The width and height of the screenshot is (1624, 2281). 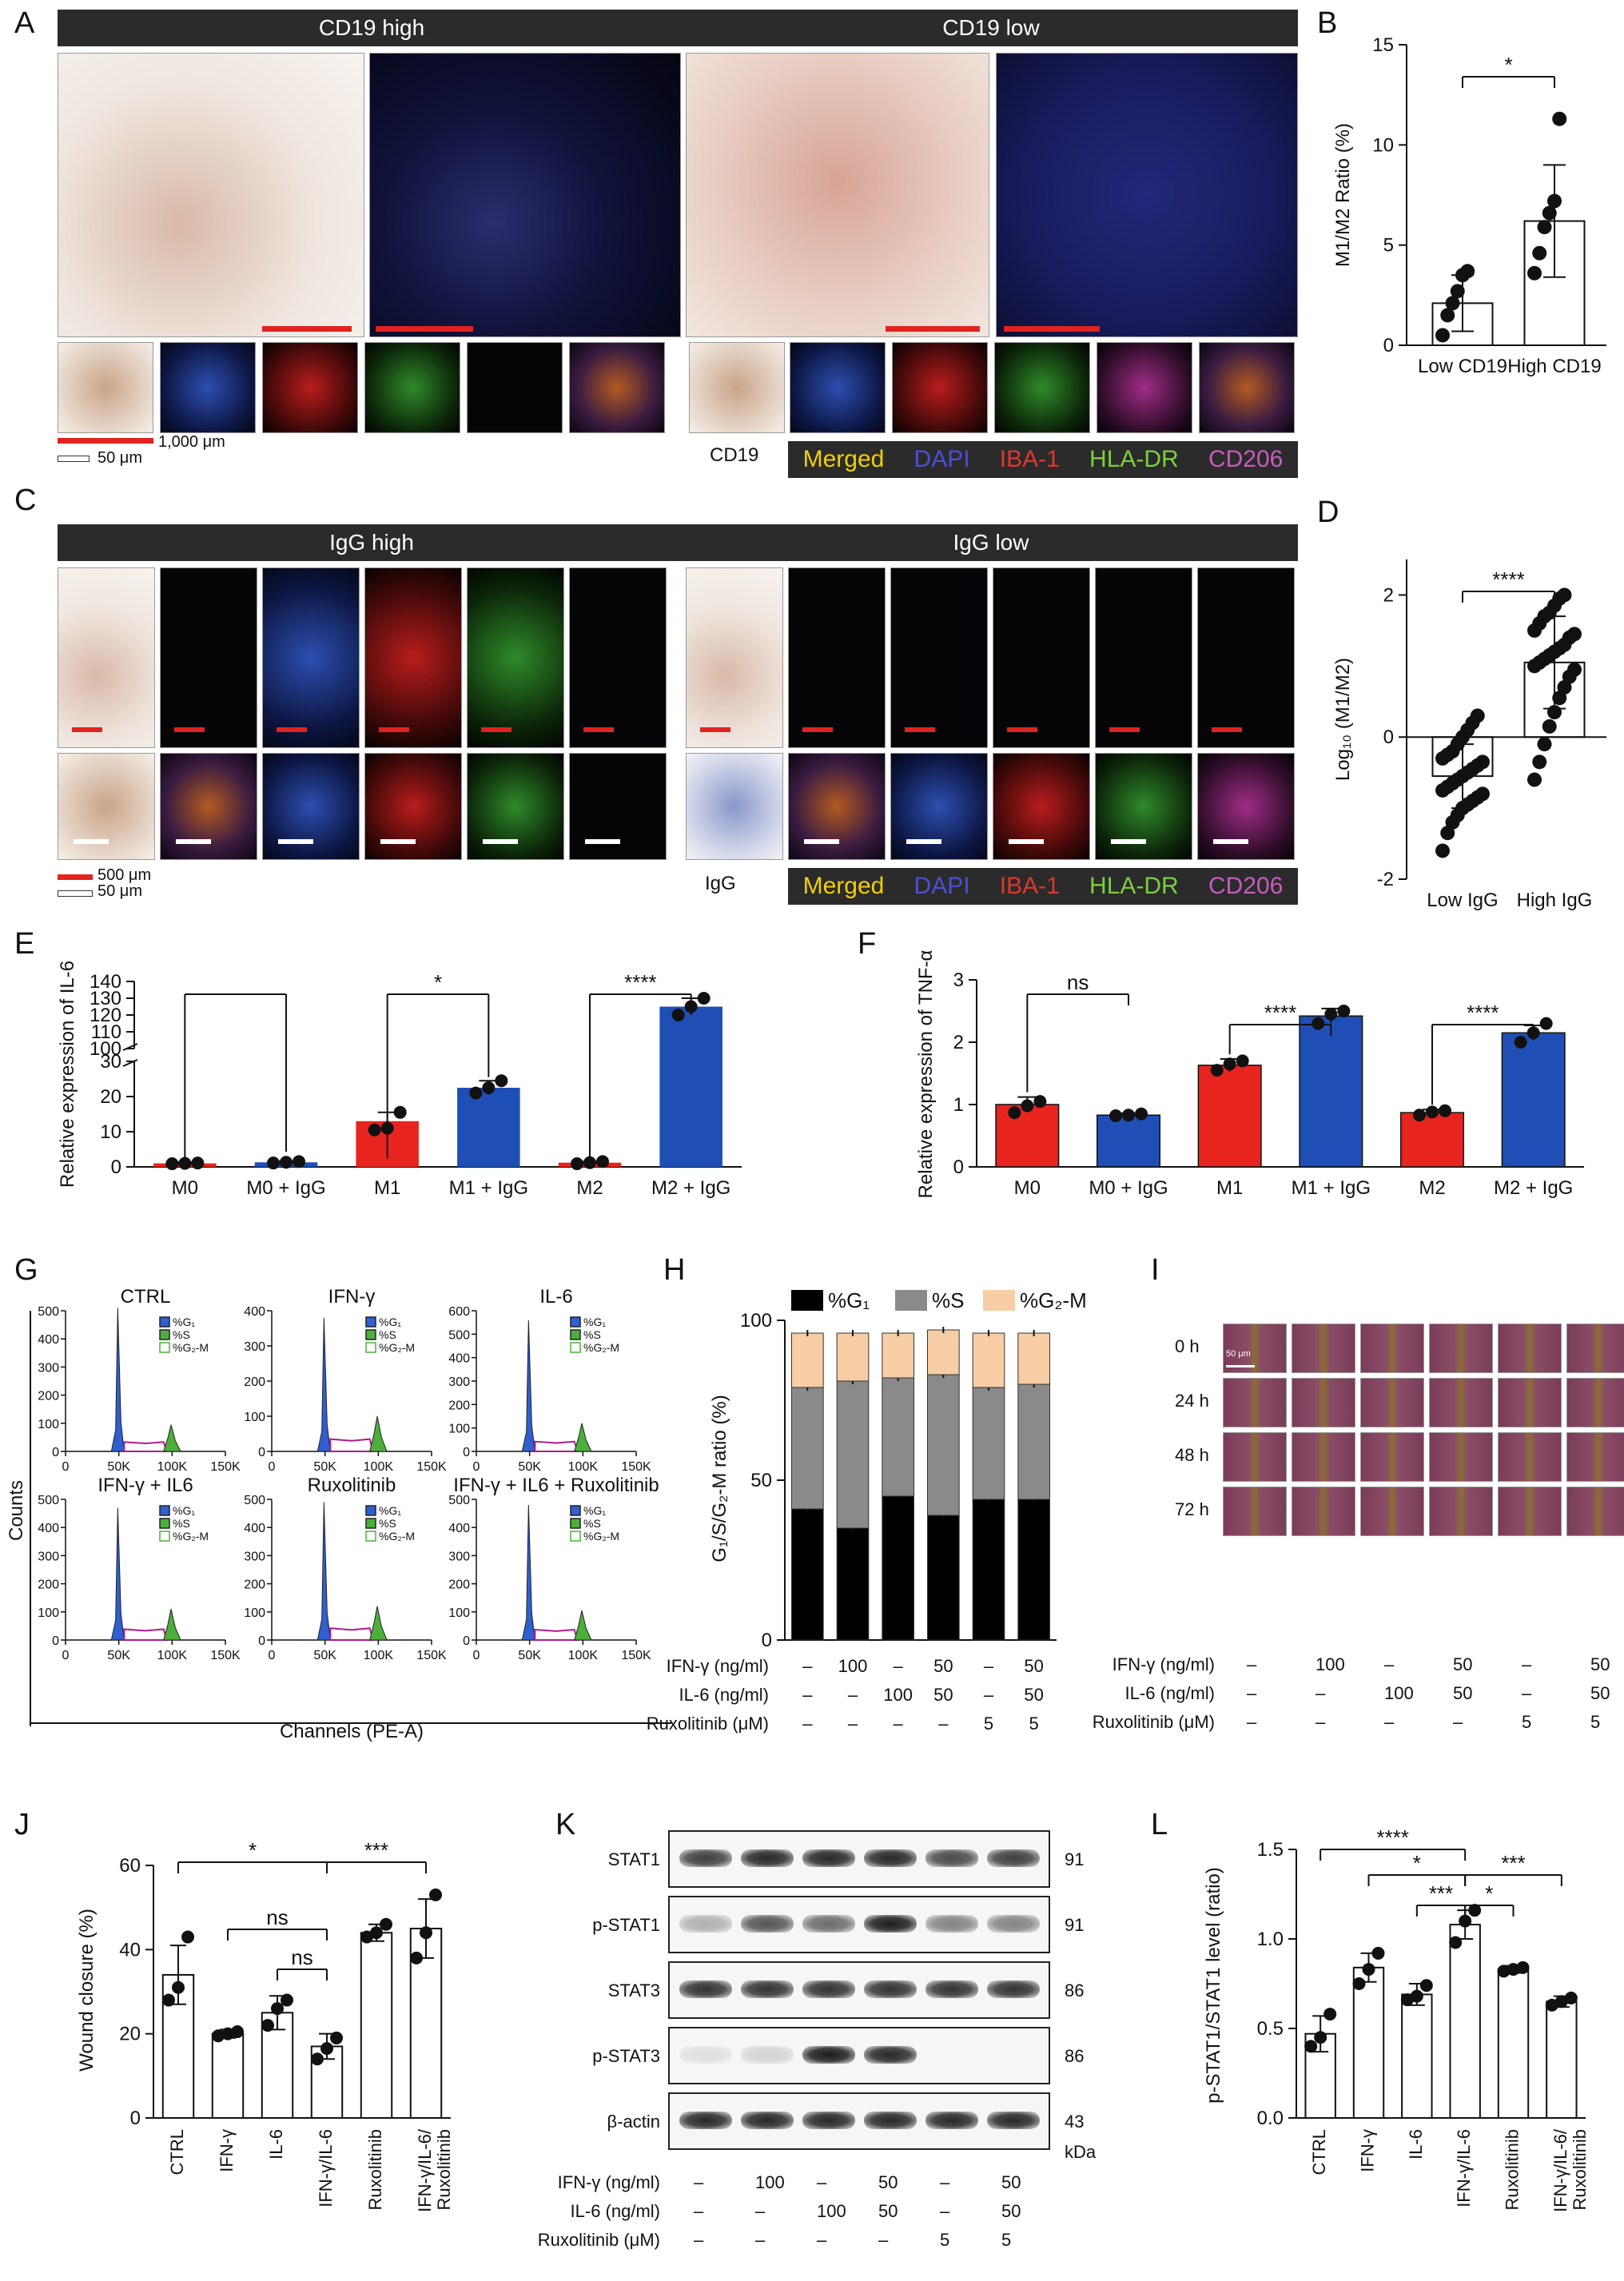 I want to click on if-overview-cd19-high, so click(x=525, y=195).